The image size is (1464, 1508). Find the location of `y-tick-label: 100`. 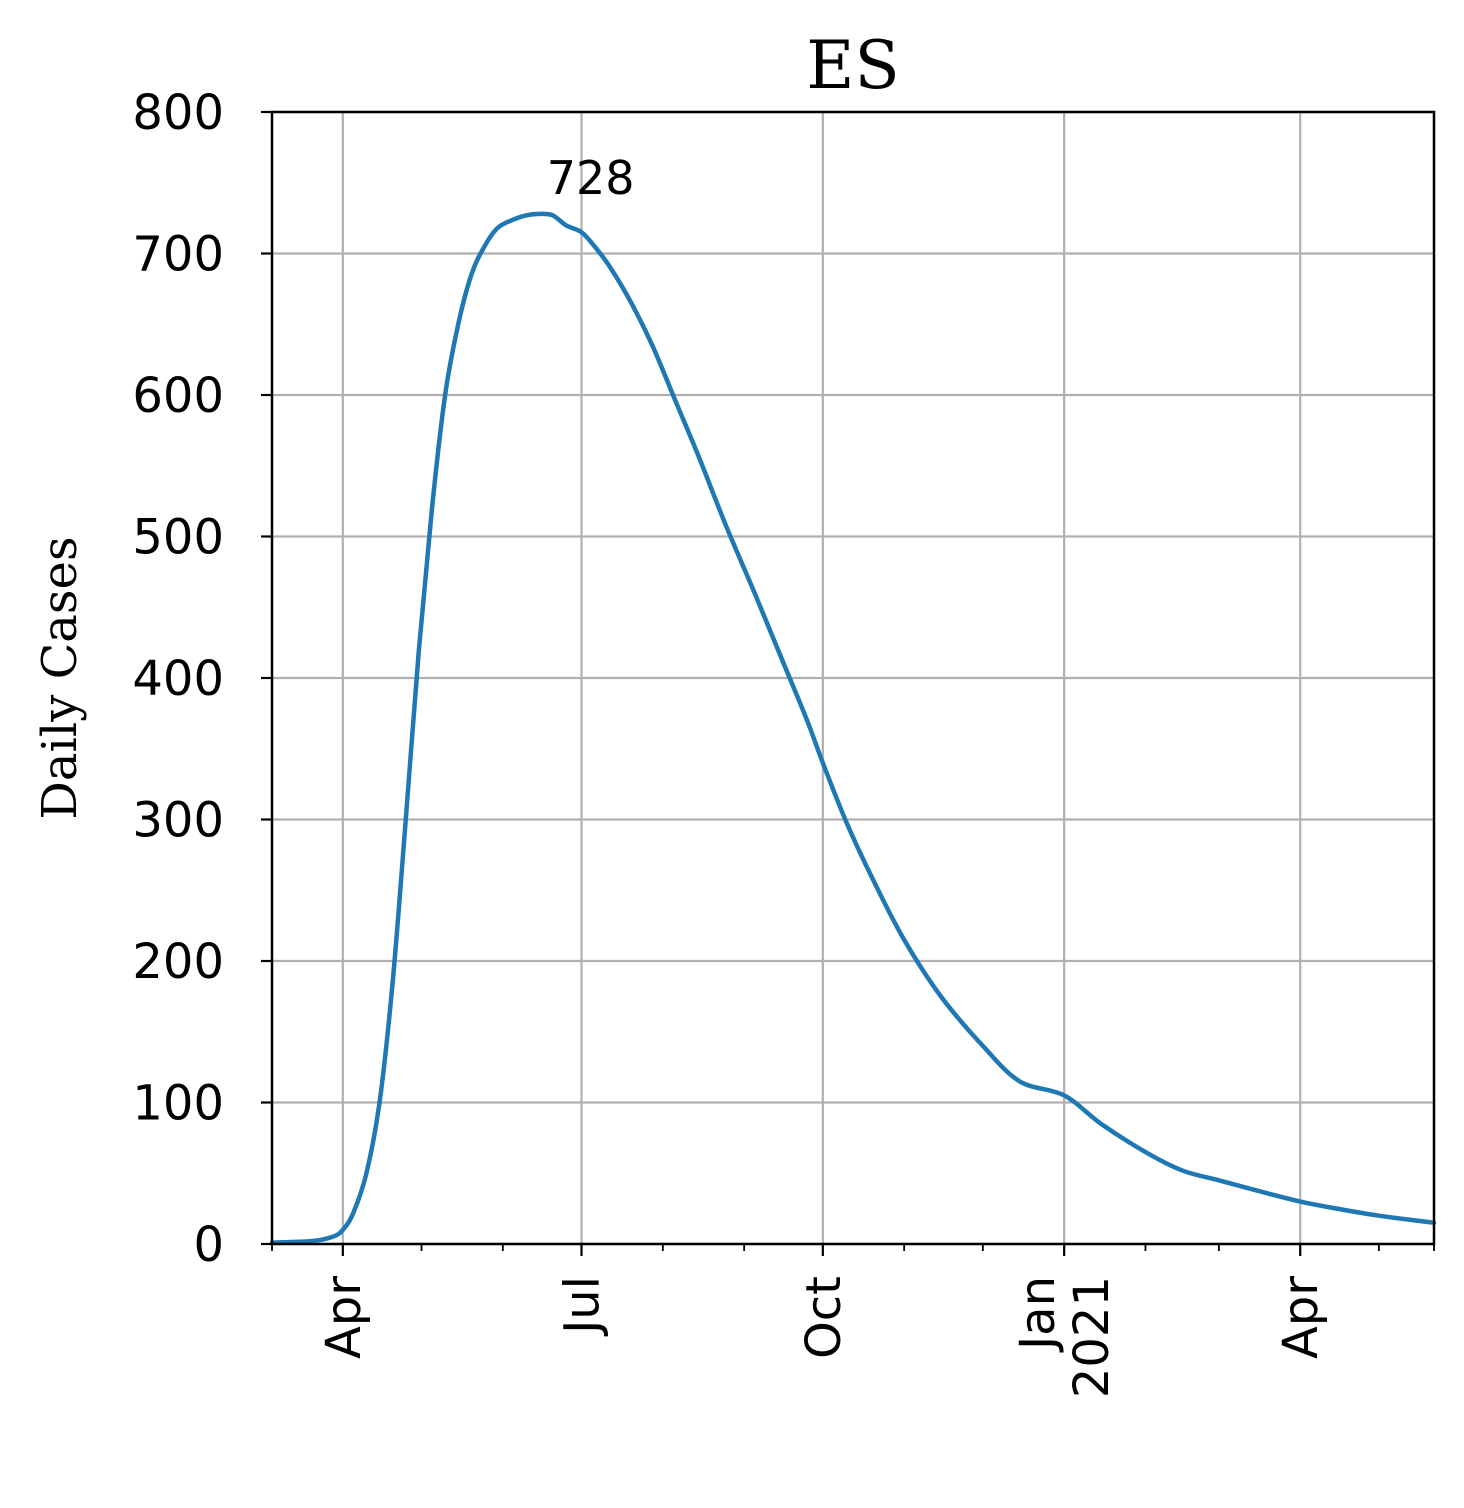

y-tick-label: 100 is located at coordinates (178, 1104).